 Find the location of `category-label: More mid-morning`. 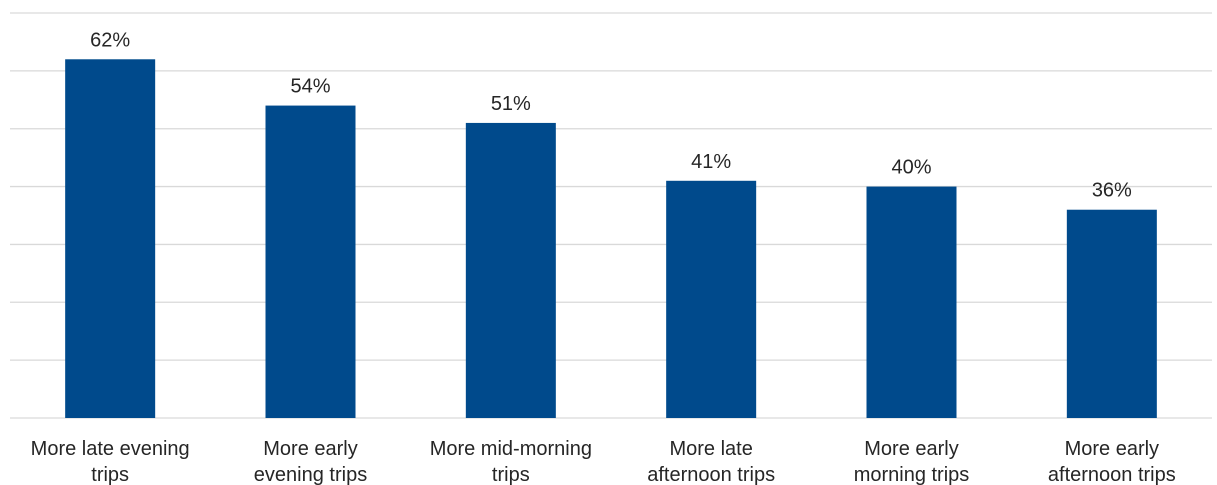

category-label: More mid-morning is located at coordinates (511, 449).